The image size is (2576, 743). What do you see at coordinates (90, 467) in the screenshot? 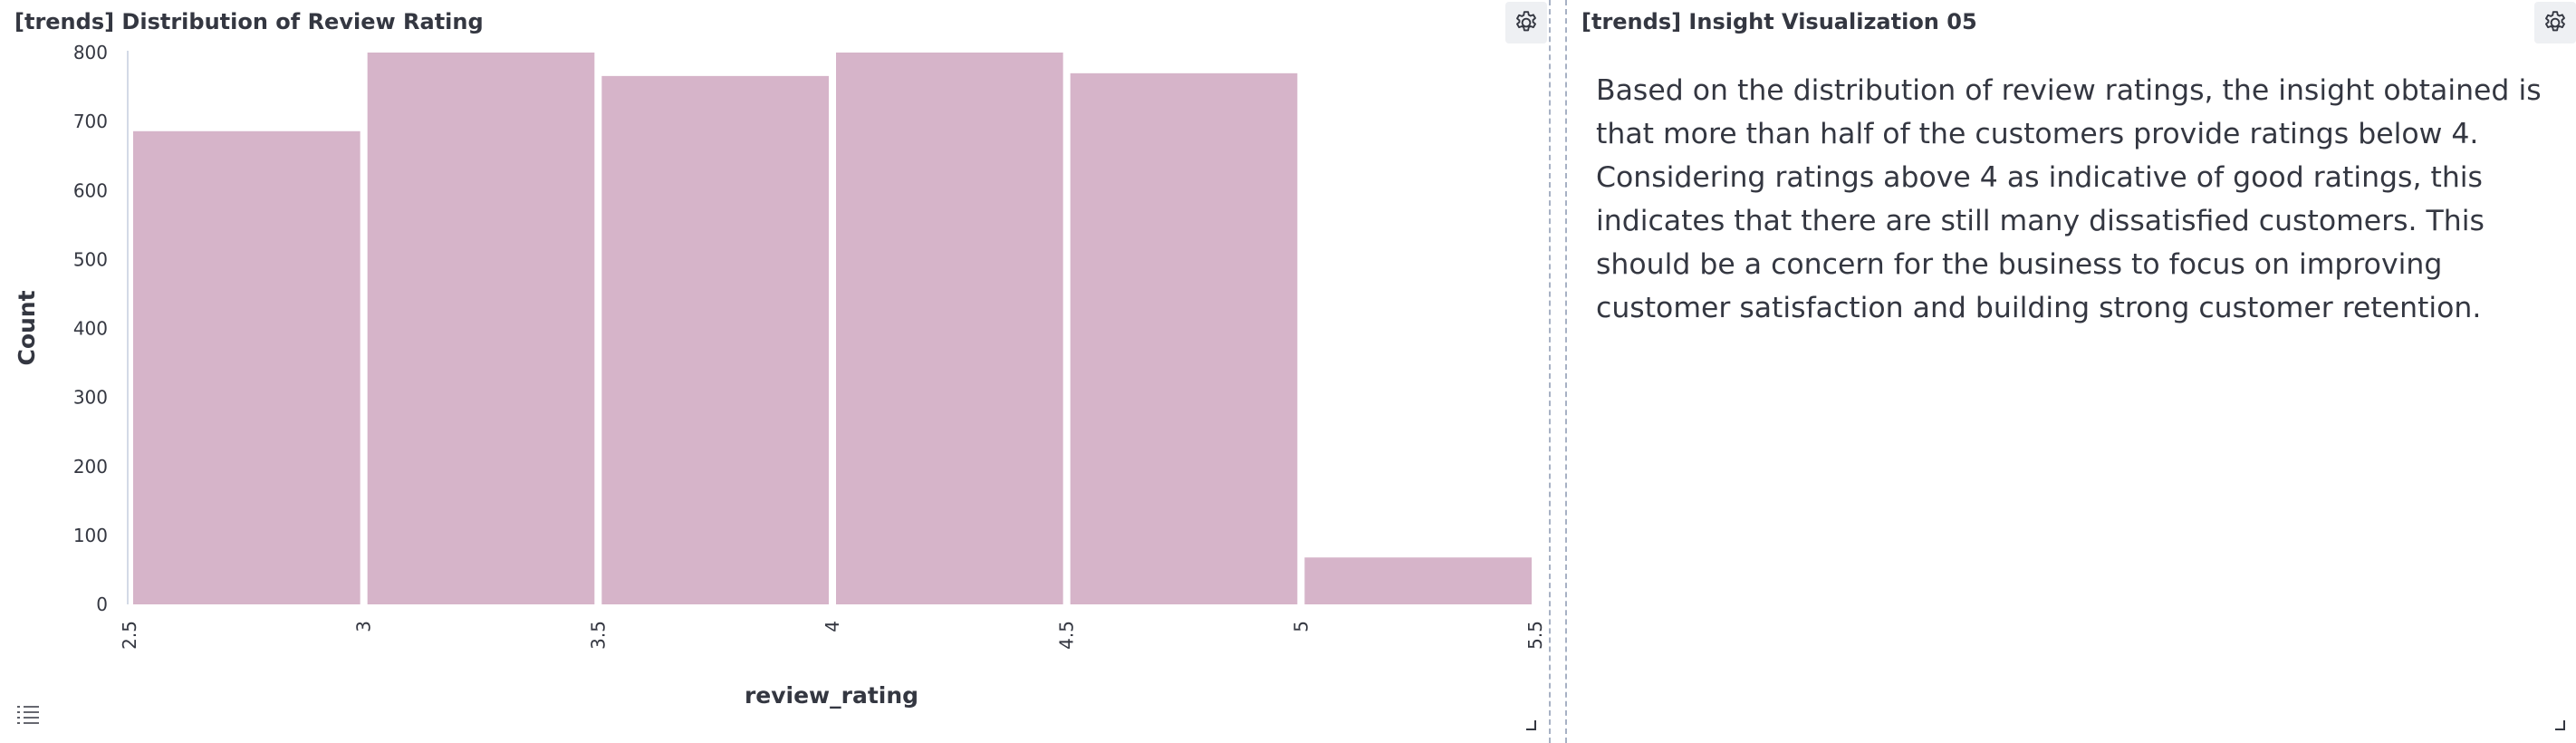
I see `y-tick-label: 200` at bounding box center [90, 467].